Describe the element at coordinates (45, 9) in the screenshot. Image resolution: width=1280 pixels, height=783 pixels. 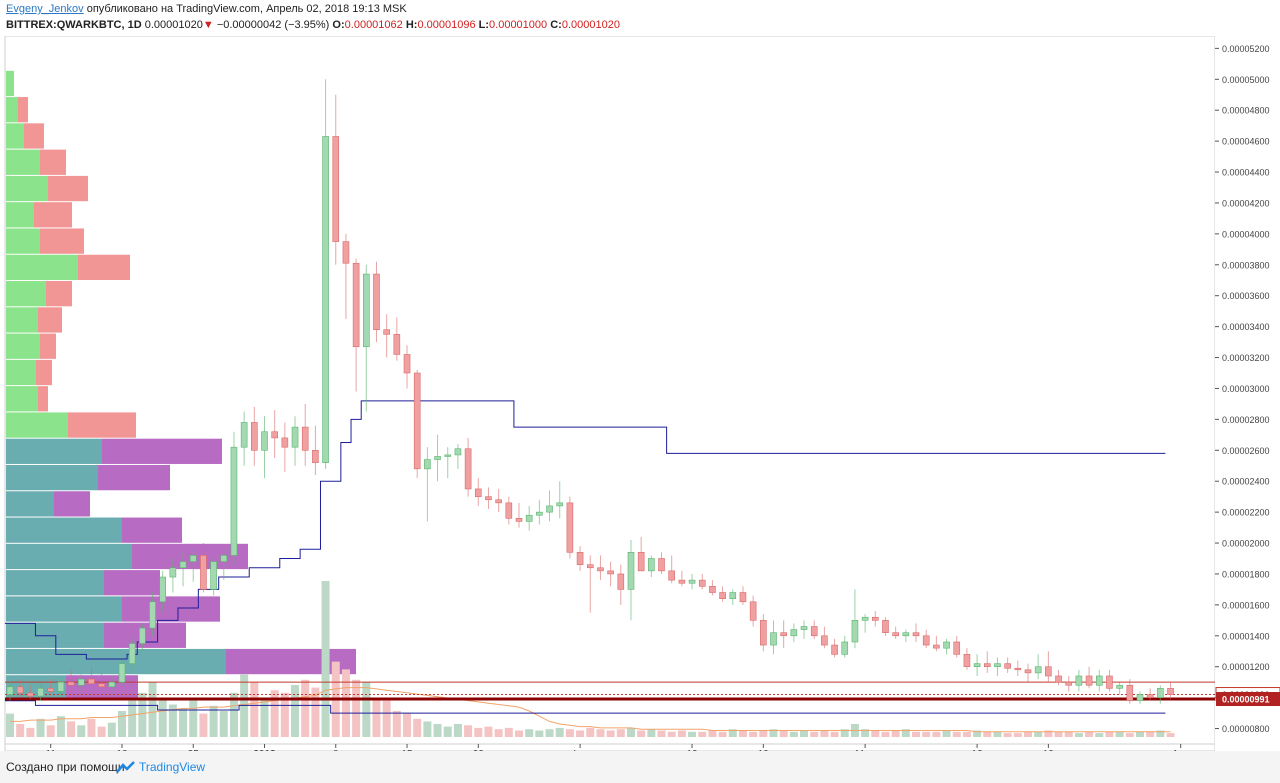
I see `author-link: Evgeny_Jenkov` at that location.